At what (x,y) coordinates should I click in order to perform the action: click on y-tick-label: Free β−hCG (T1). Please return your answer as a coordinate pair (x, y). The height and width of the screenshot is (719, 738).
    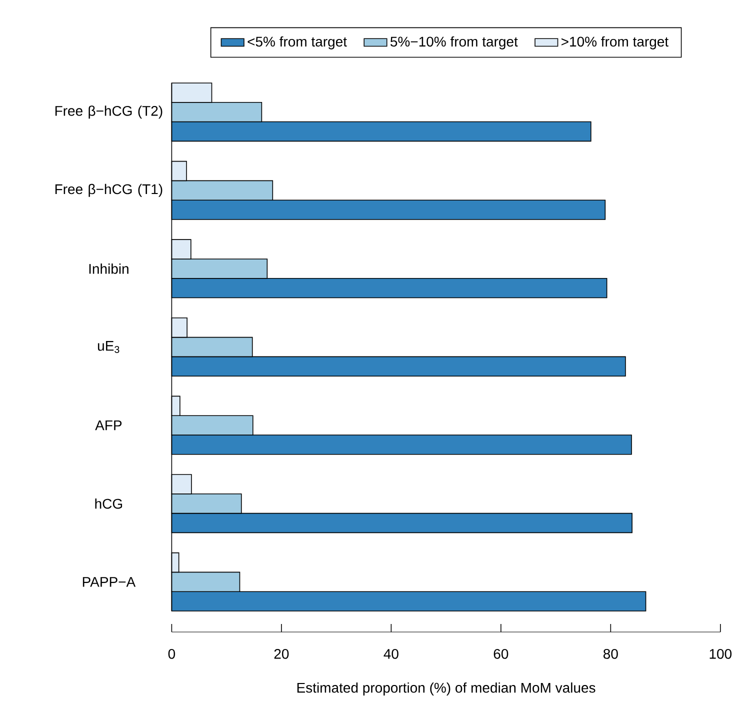
    Looking at the image, I should click on (108, 190).